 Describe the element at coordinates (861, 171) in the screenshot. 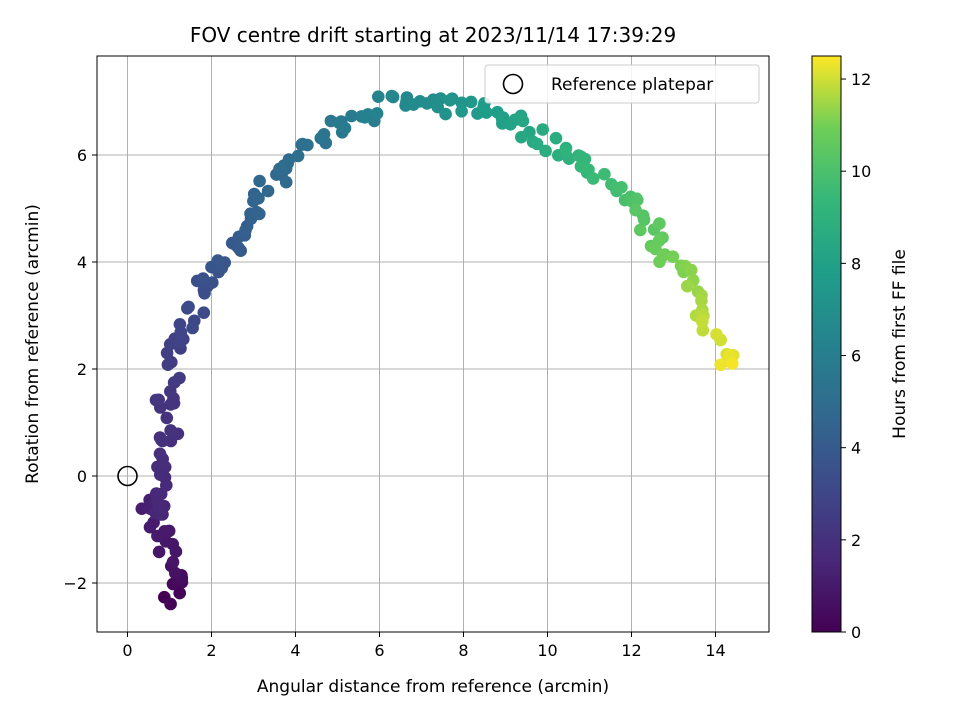

I see `colorbar-tick-label: 10` at that location.